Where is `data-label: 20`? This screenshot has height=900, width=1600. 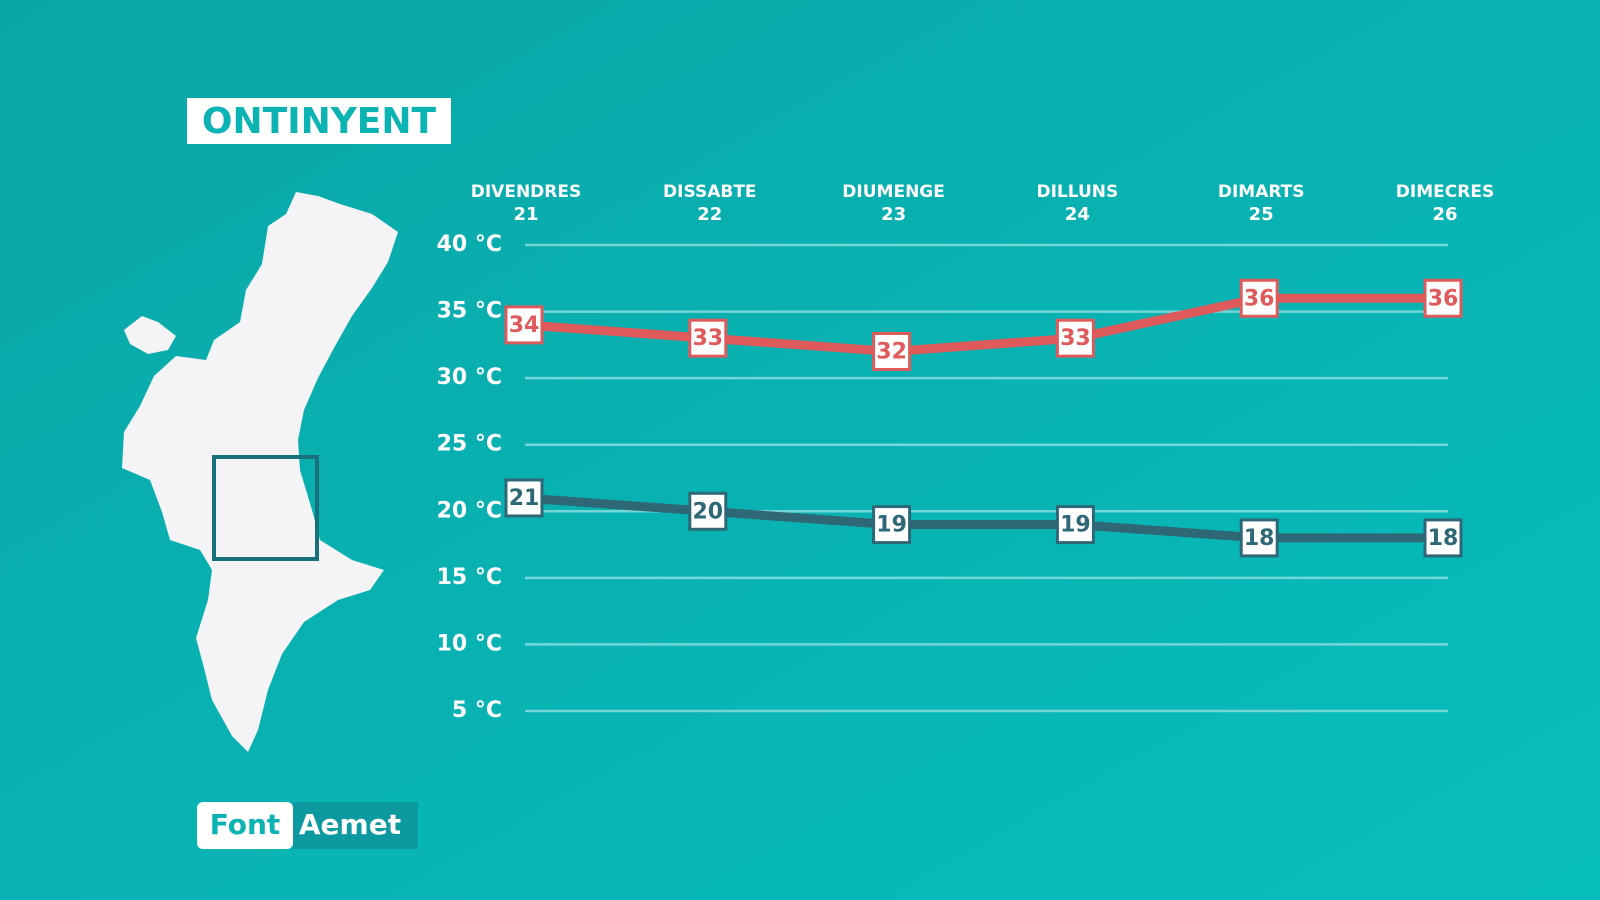
data-label: 20 is located at coordinates (707, 511).